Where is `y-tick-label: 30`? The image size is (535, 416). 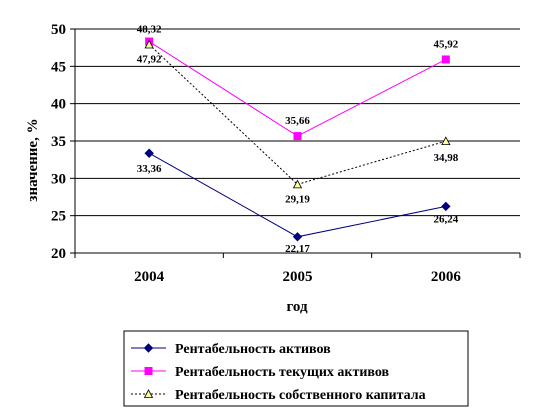 y-tick-label: 30 is located at coordinates (58, 179).